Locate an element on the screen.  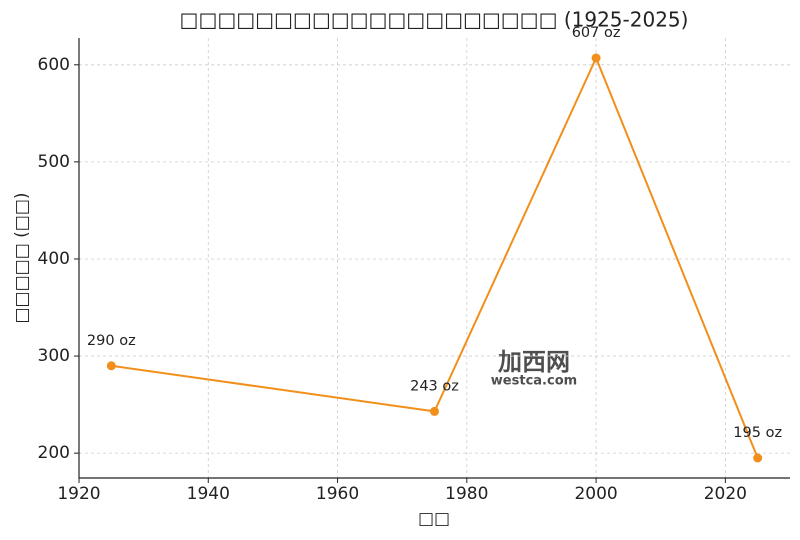
watermark: 加西网 is located at coordinates (534, 362).